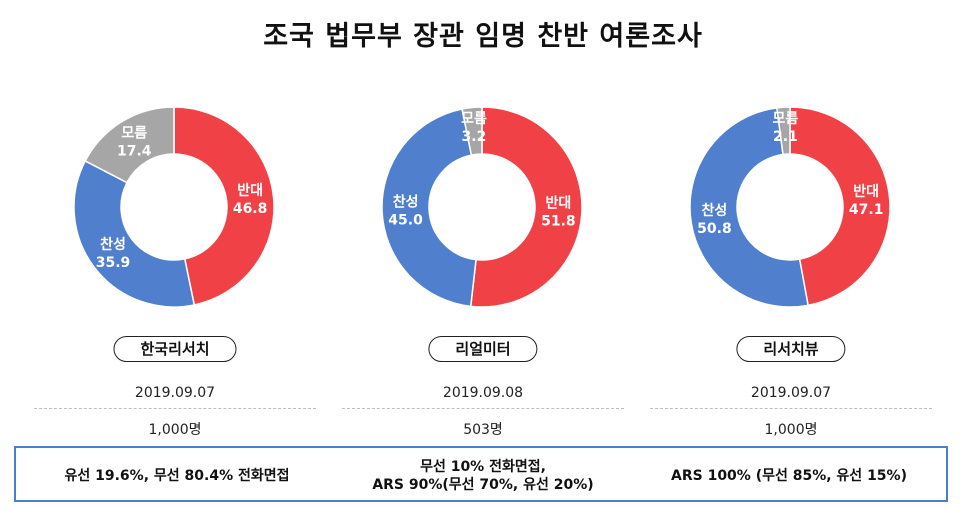  What do you see at coordinates (474, 128) in the screenshot?
I see `slice-label: 모름 3.2` at bounding box center [474, 128].